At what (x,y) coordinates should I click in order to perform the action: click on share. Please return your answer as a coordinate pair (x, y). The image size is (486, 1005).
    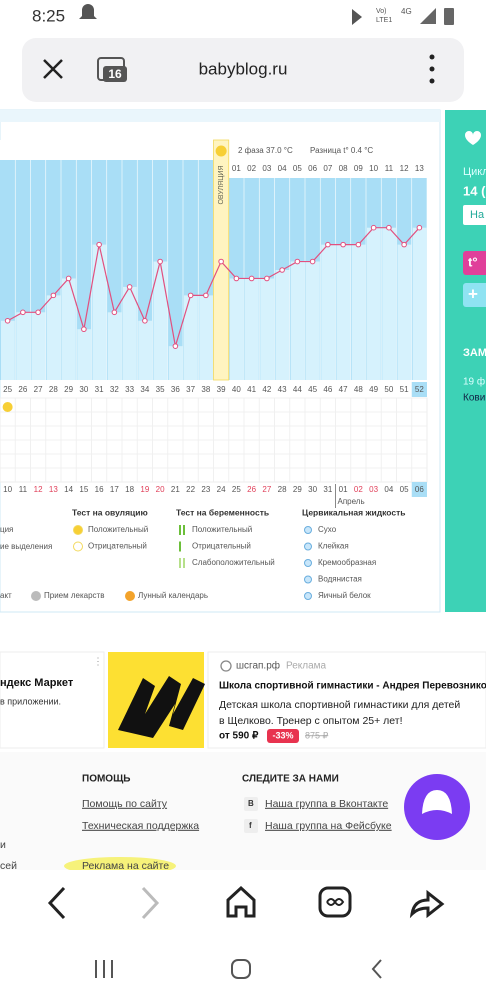
    Looking at the image, I should click on (427, 904).